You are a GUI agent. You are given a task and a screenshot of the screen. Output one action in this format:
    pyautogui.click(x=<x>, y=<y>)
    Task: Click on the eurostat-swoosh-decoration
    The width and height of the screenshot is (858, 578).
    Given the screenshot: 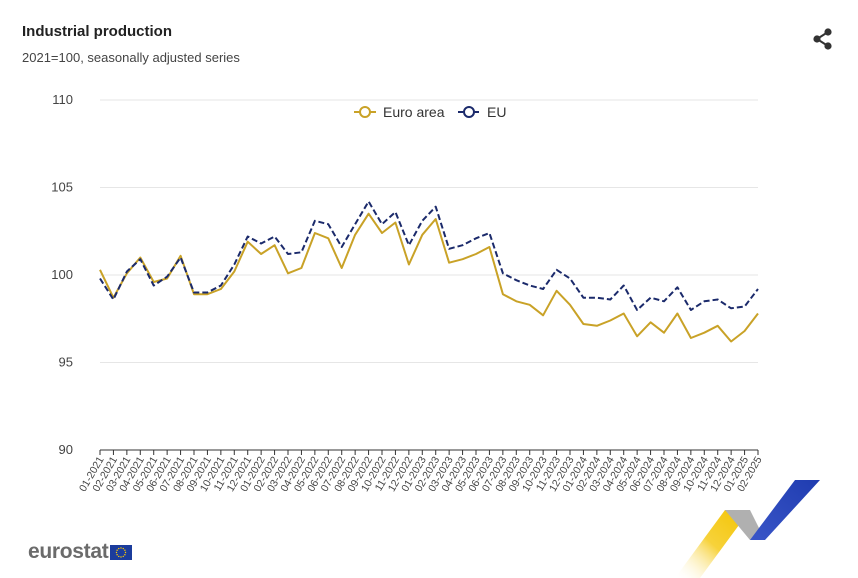 What is the action you would take?
    pyautogui.click(x=747, y=529)
    